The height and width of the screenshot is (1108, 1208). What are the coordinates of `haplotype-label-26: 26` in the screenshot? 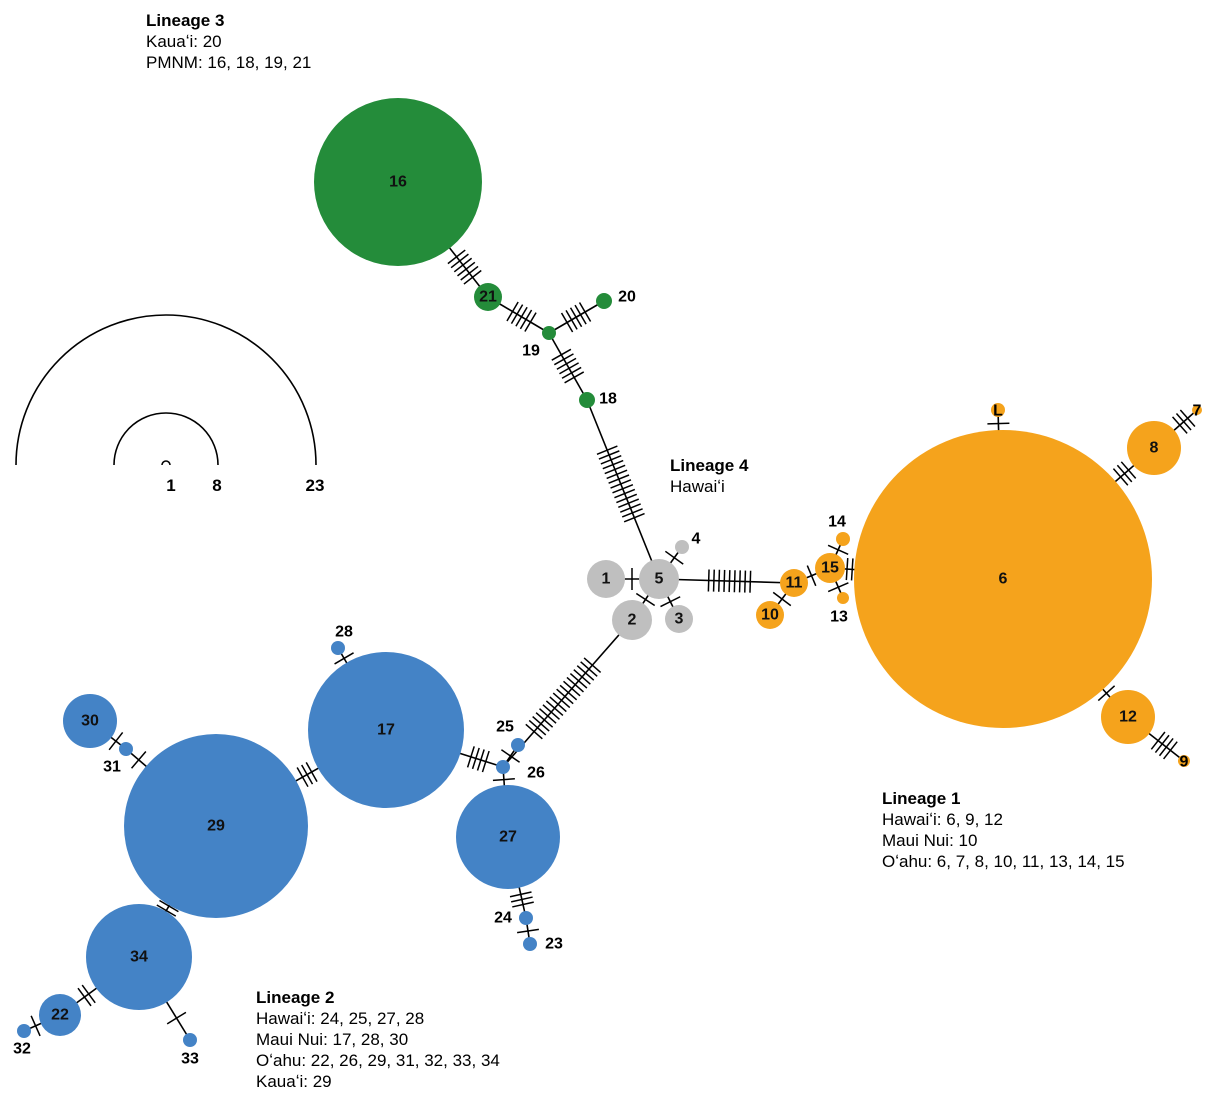 It's located at (536, 773).